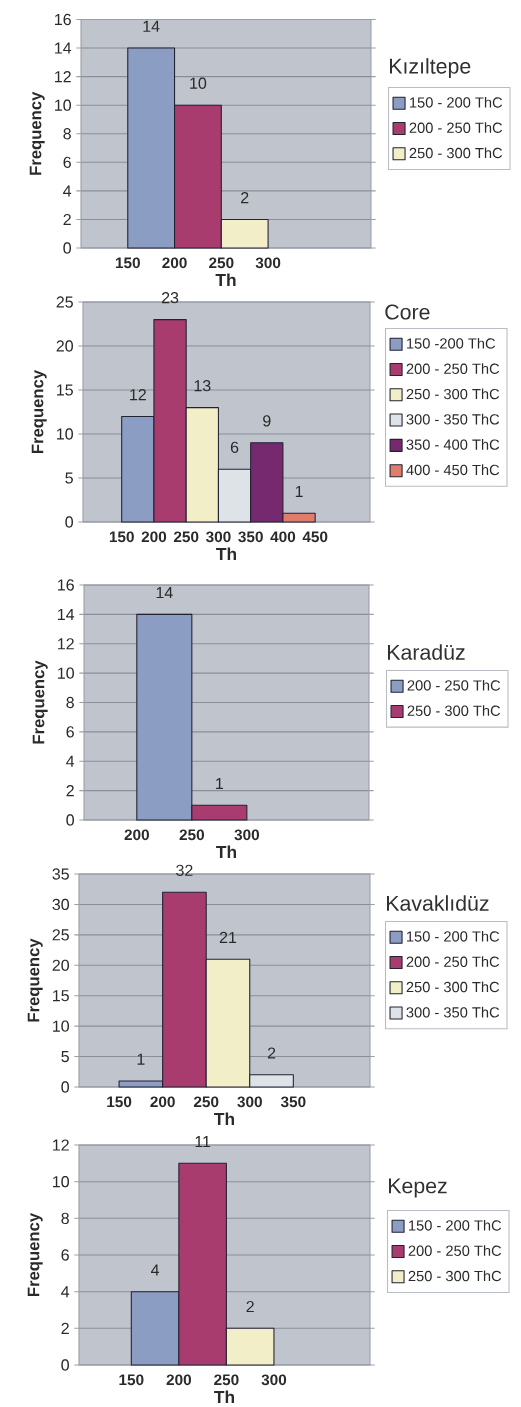  What do you see at coordinates (69, 478) in the screenshot?
I see `y-tick-label: 5` at bounding box center [69, 478].